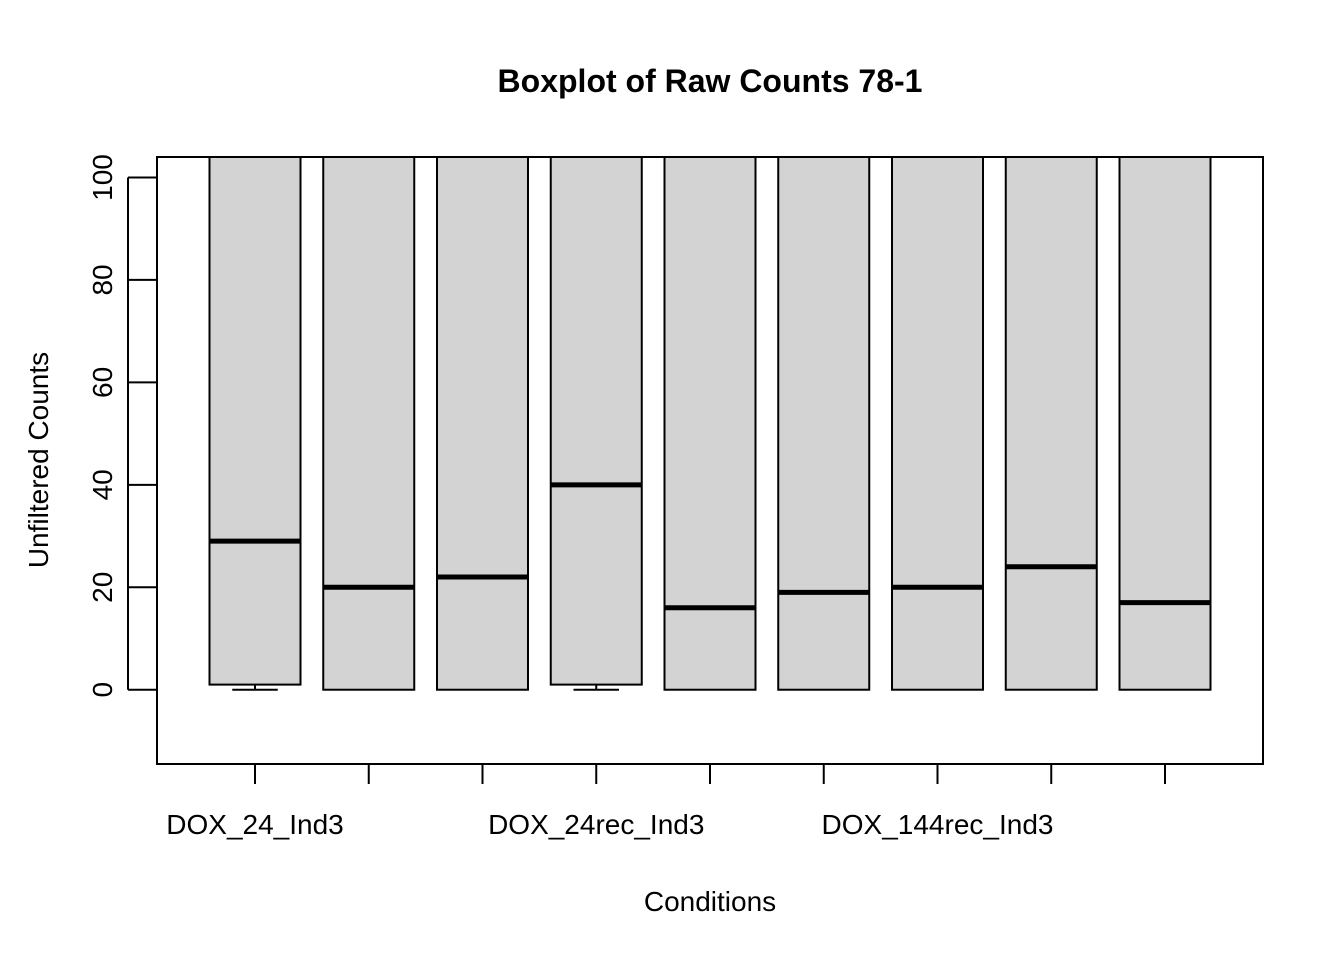  I want to click on y-tick-label: 100, so click(102, 177).